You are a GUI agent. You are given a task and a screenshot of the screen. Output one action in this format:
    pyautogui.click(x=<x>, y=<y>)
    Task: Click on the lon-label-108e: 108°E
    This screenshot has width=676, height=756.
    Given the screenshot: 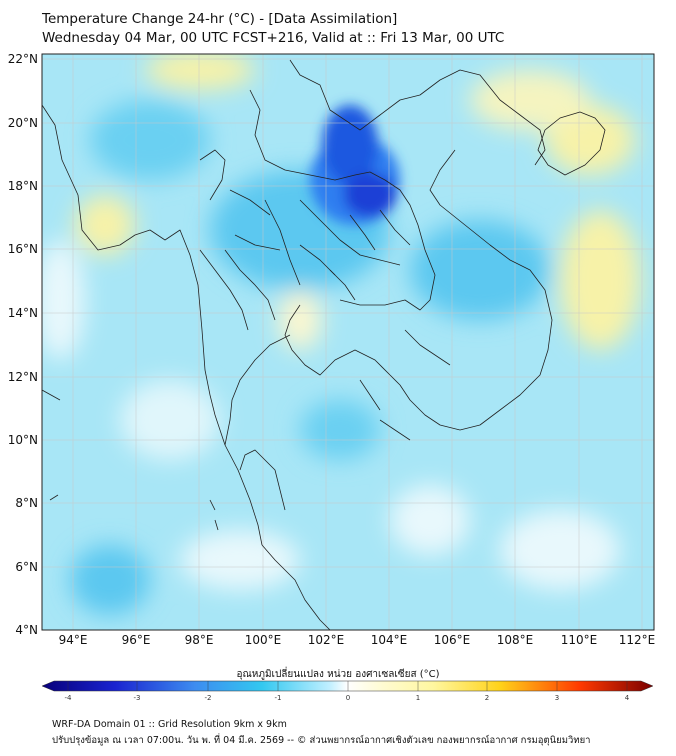 What is the action you would take?
    pyautogui.click(x=515, y=640)
    